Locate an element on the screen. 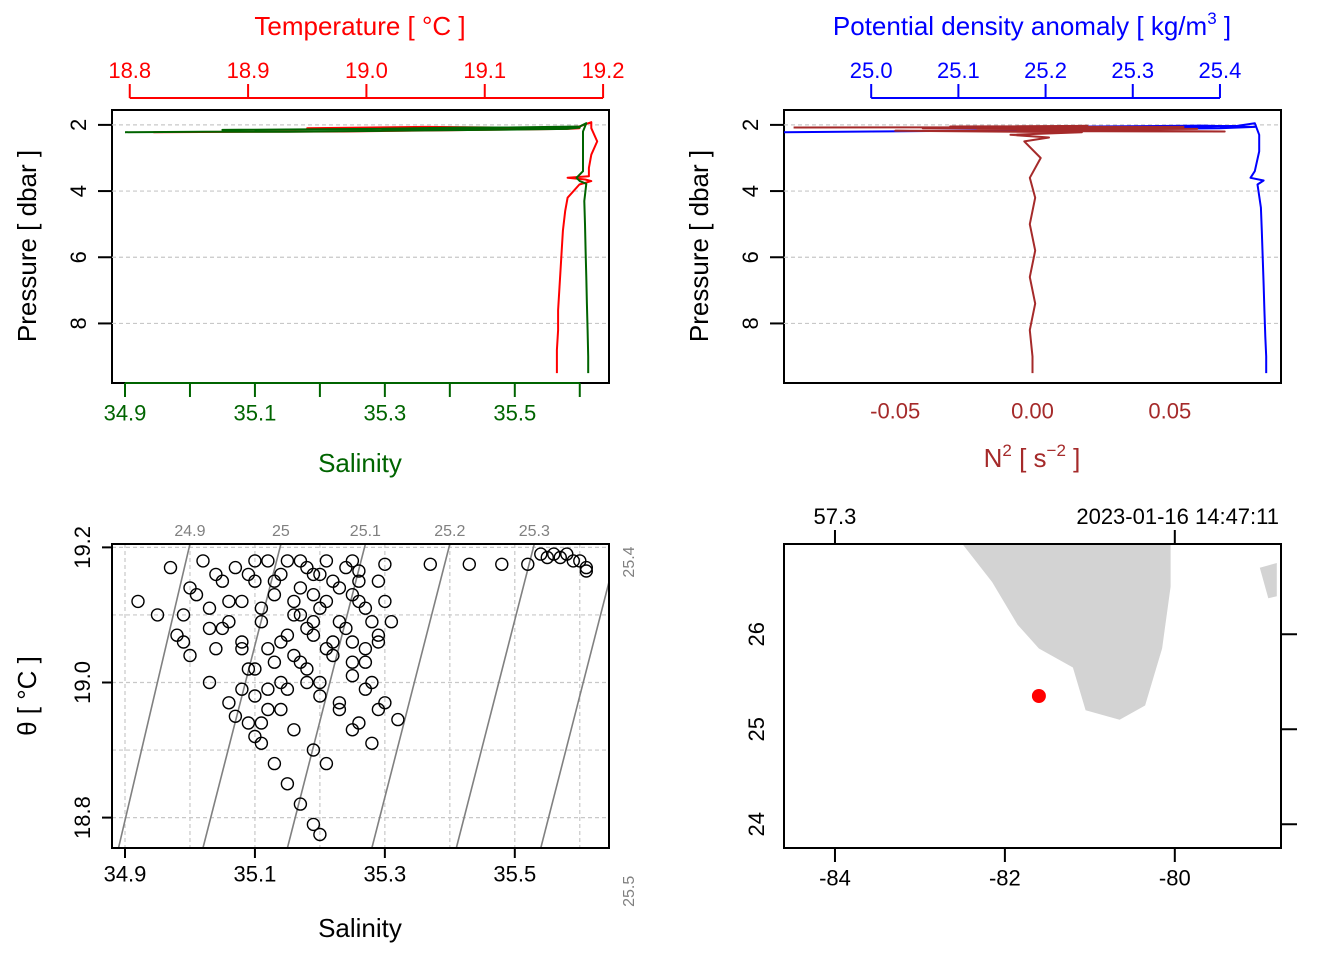 Image resolution: width=1344 pixels, height=960 pixels. panel1-bottom-axis-label-1: 35.1 is located at coordinates (255, 413).